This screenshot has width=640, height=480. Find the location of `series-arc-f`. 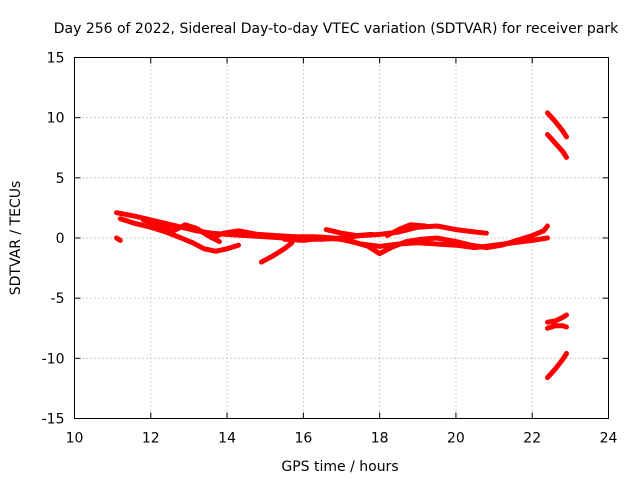

series-arc-f is located at coordinates (276, 252).